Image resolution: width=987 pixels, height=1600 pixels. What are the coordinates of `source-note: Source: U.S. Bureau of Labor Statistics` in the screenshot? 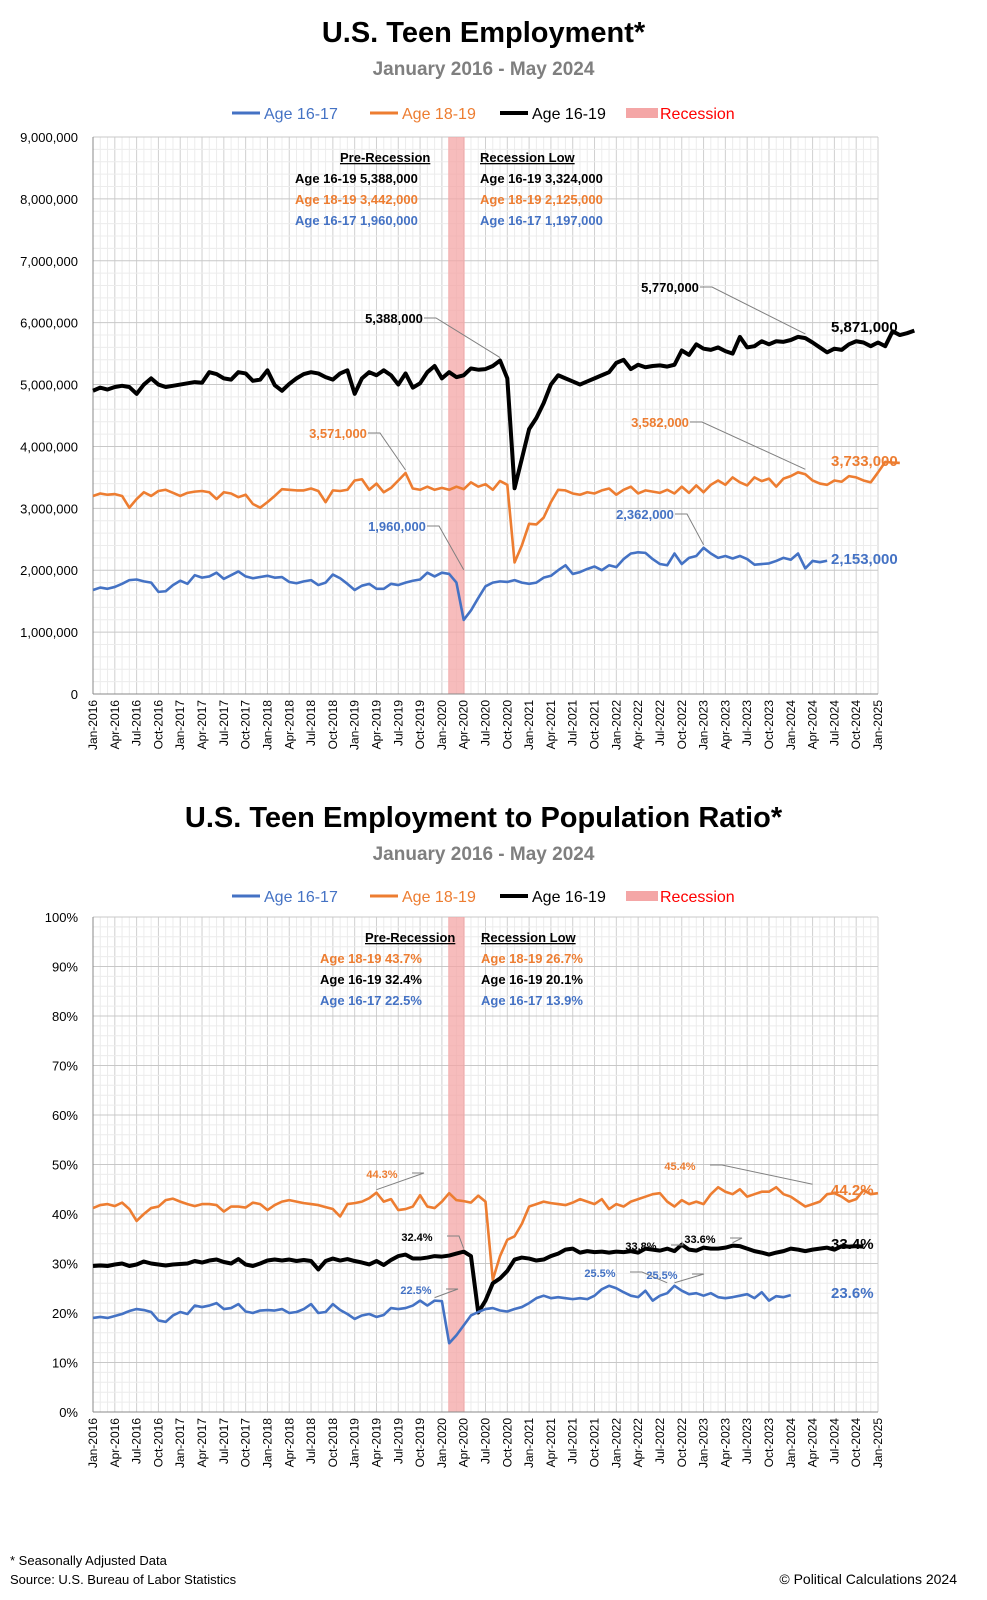 It's located at (123, 1579).